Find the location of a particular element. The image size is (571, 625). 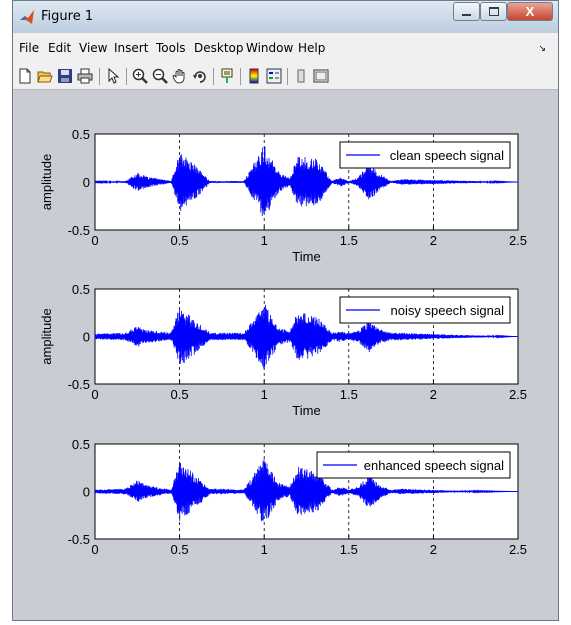

open-file-icon is located at coordinates (45, 76).